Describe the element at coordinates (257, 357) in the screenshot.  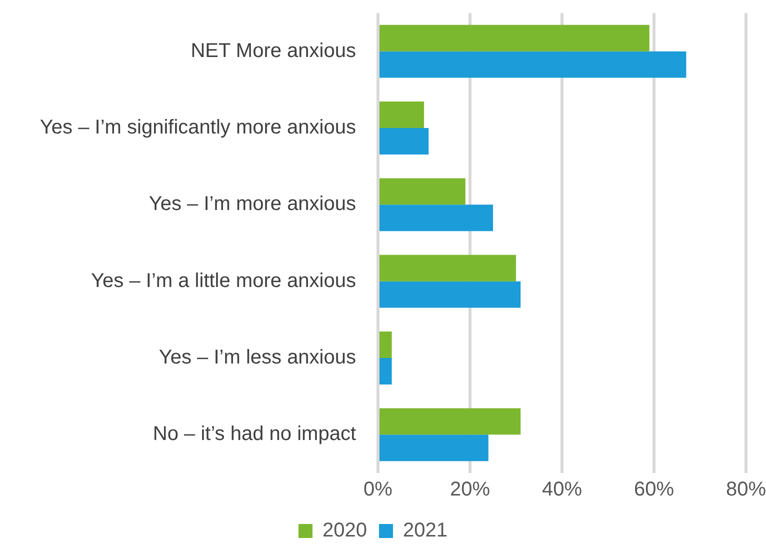
I see `y-tick-label: Yes – I’m less anxious` at that location.